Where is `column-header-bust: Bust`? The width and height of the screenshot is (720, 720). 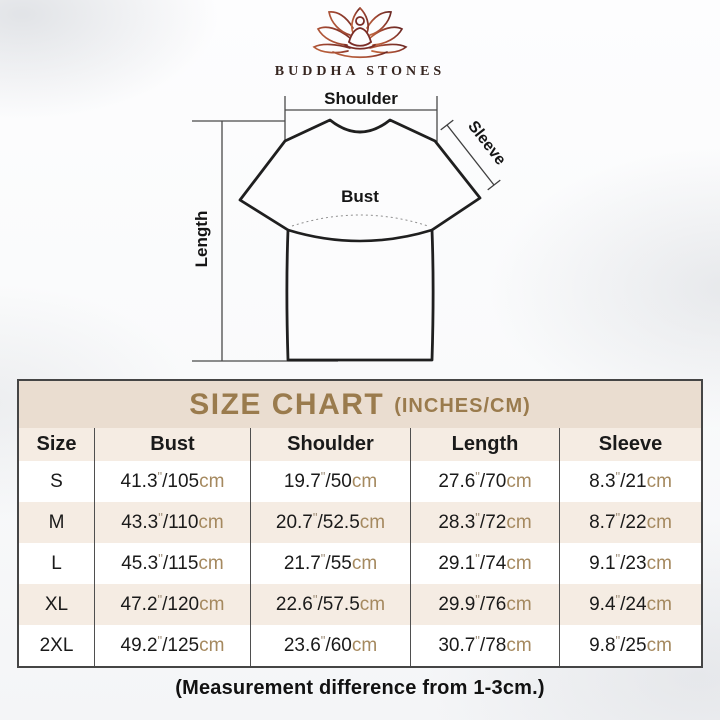 column-header-bust: Bust is located at coordinates (173, 444).